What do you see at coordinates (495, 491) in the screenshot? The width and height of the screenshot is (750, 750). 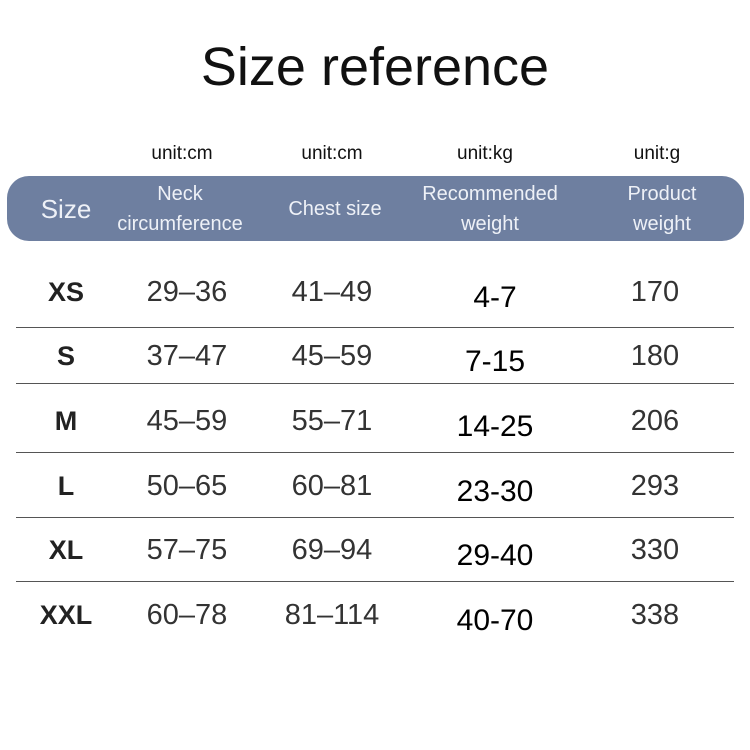 I see `table-cell: 23-30` at bounding box center [495, 491].